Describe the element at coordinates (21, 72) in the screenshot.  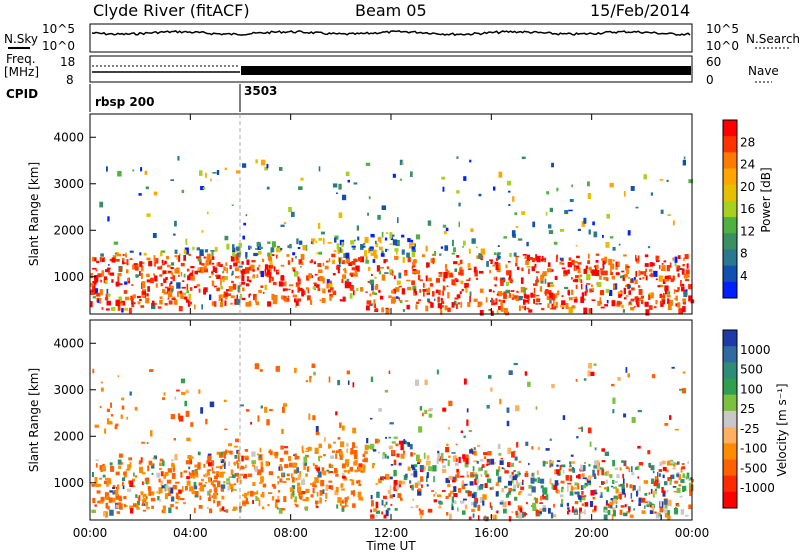
I see `freq-unit: [MHz]` at that location.